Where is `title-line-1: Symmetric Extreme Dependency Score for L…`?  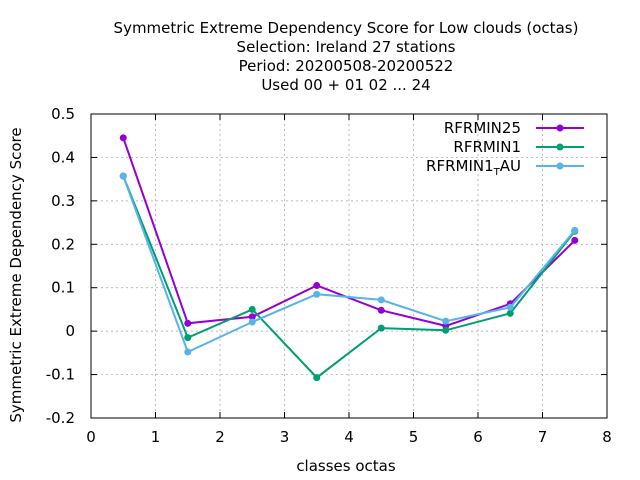
title-line-1: Symmetric Extreme Dependency Score for L… is located at coordinates (346, 28).